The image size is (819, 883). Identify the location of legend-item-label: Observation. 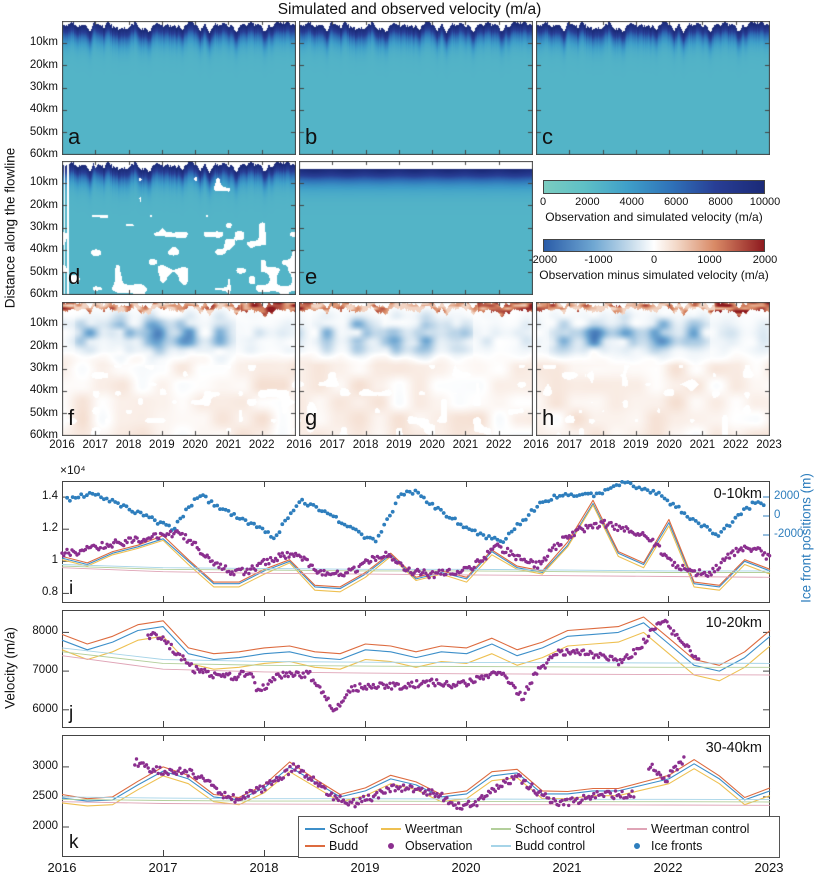
(439, 845).